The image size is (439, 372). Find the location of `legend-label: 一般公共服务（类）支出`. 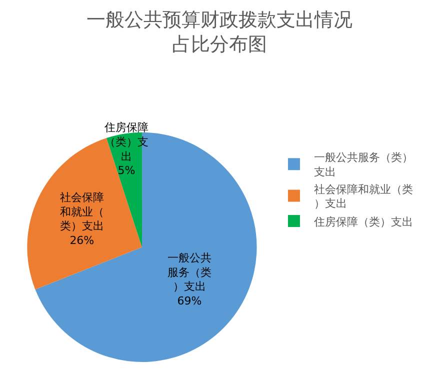

legend-label: 一般公共服务（类）支出 is located at coordinates (363, 165).